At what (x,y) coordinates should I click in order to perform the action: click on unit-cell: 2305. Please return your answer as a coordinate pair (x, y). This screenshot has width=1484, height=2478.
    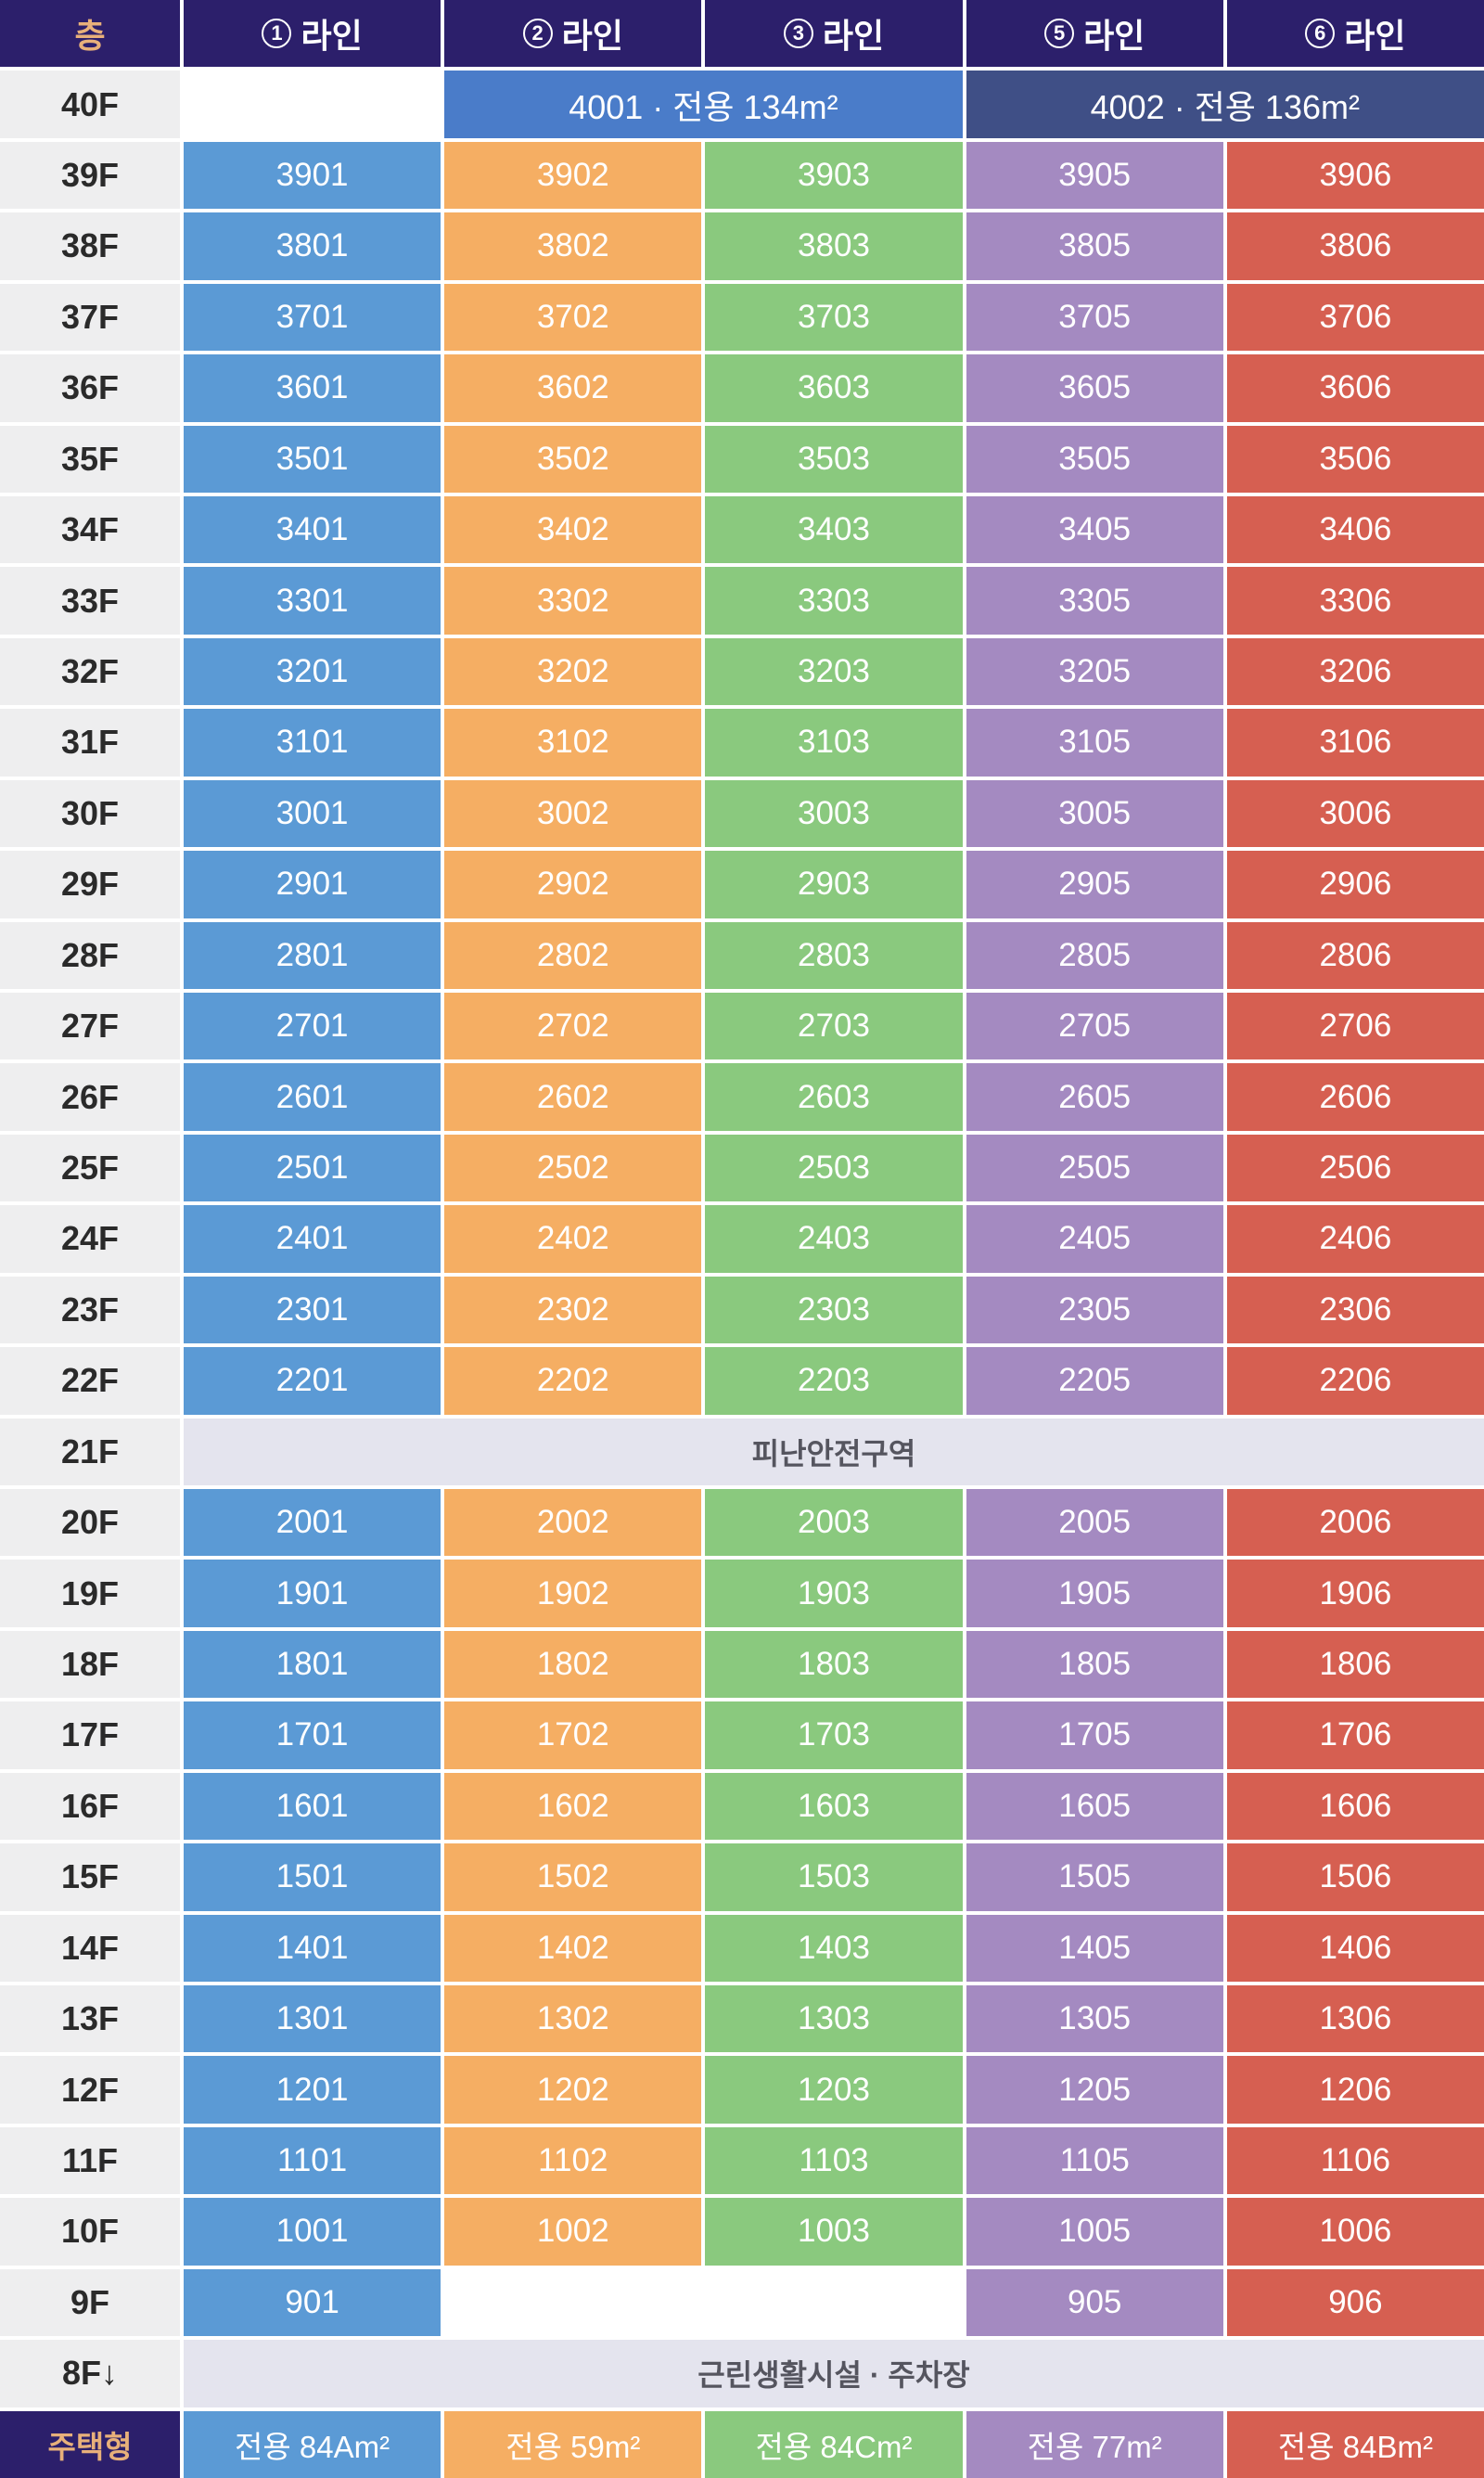
    Looking at the image, I should click on (1094, 1310).